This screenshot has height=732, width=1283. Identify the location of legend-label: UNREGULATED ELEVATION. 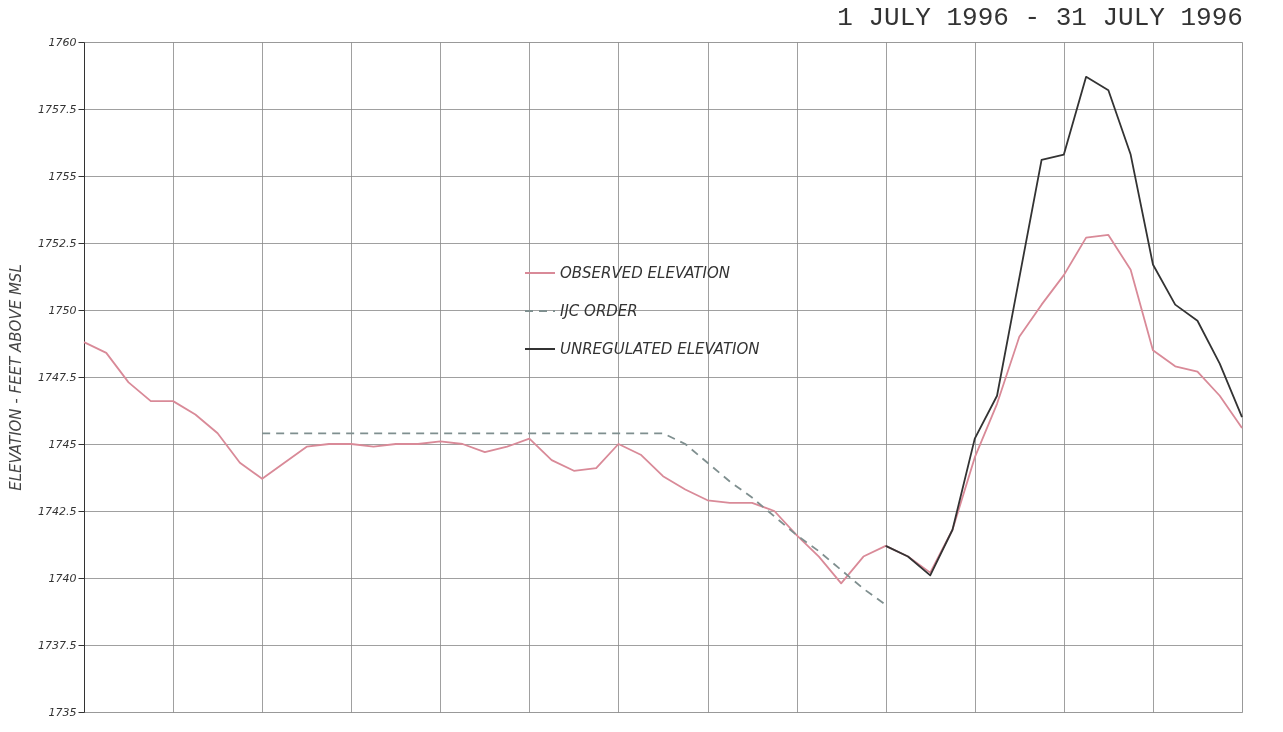
(660, 349).